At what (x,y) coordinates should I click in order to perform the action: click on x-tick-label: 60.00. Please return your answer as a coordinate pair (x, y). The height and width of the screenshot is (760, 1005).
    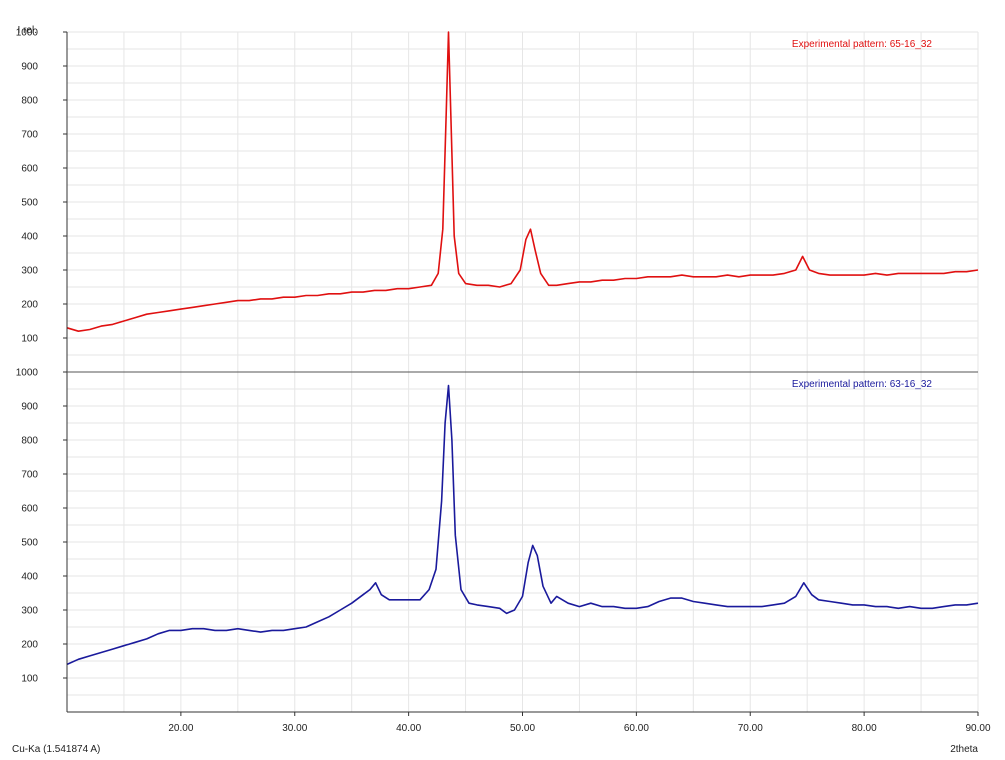
    Looking at the image, I should click on (636, 728).